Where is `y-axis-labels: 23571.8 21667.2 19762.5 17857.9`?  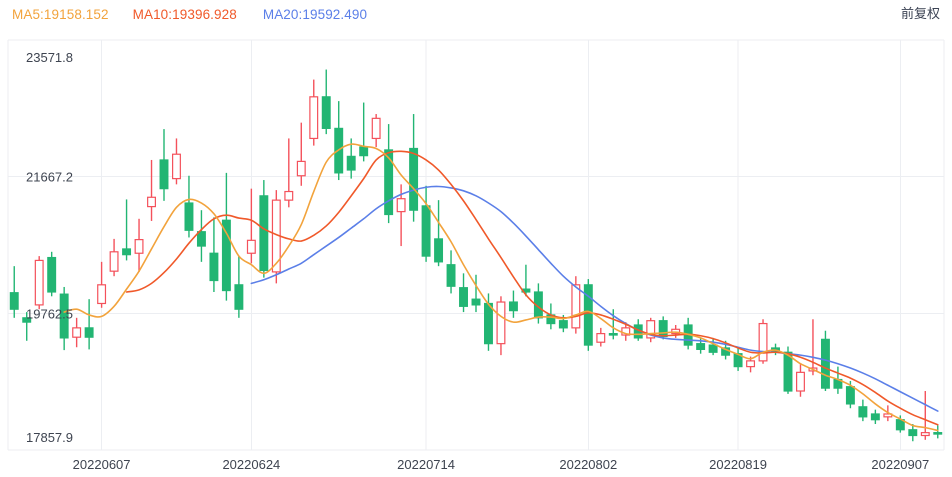
y-axis-labels: 23571.8 21667.2 19762.5 17857.9 is located at coordinates (49, 247).